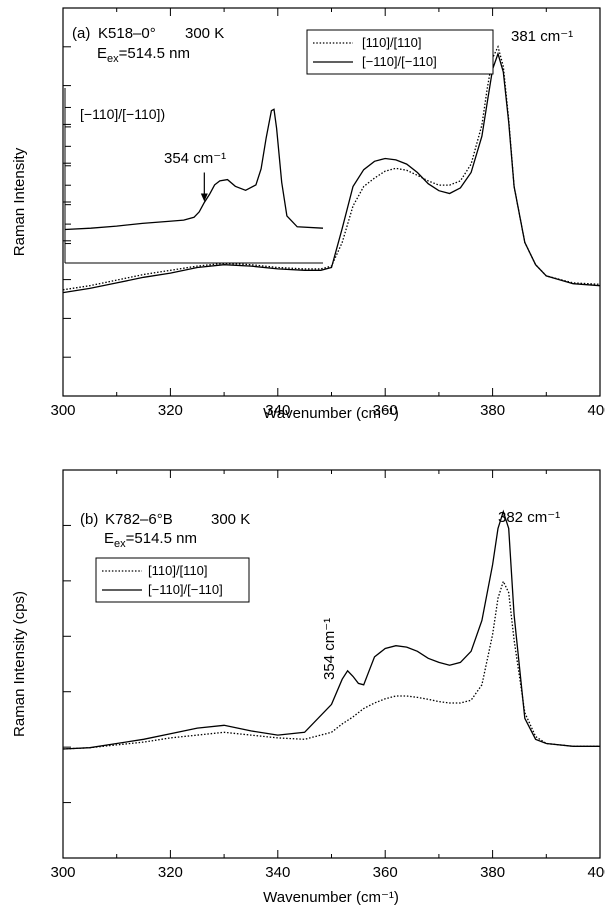  I want to click on panel-label: (a), so click(81, 33).